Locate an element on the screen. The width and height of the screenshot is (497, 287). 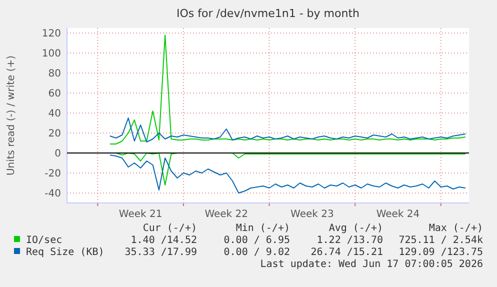
text: 26.74 /15.21 is located at coordinates (346, 252).